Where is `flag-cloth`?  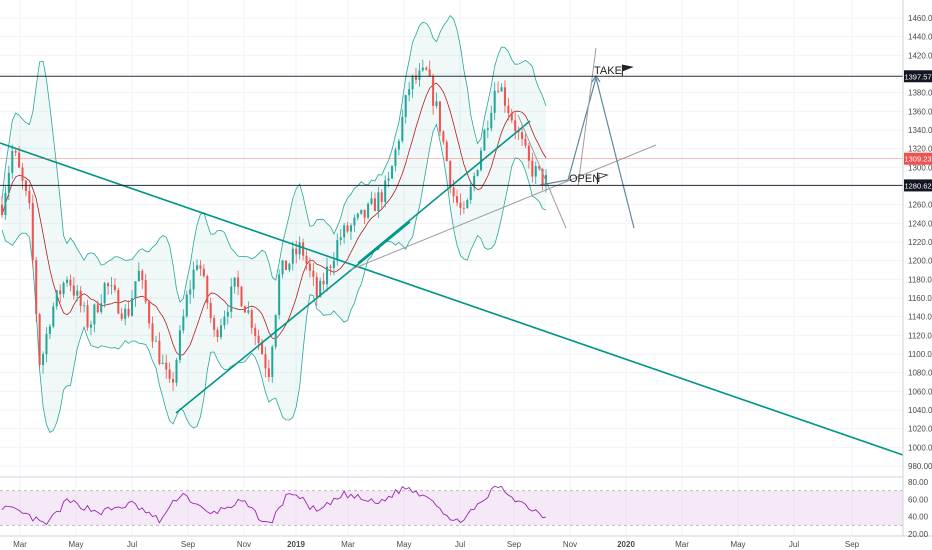 flag-cloth is located at coordinates (603, 176).